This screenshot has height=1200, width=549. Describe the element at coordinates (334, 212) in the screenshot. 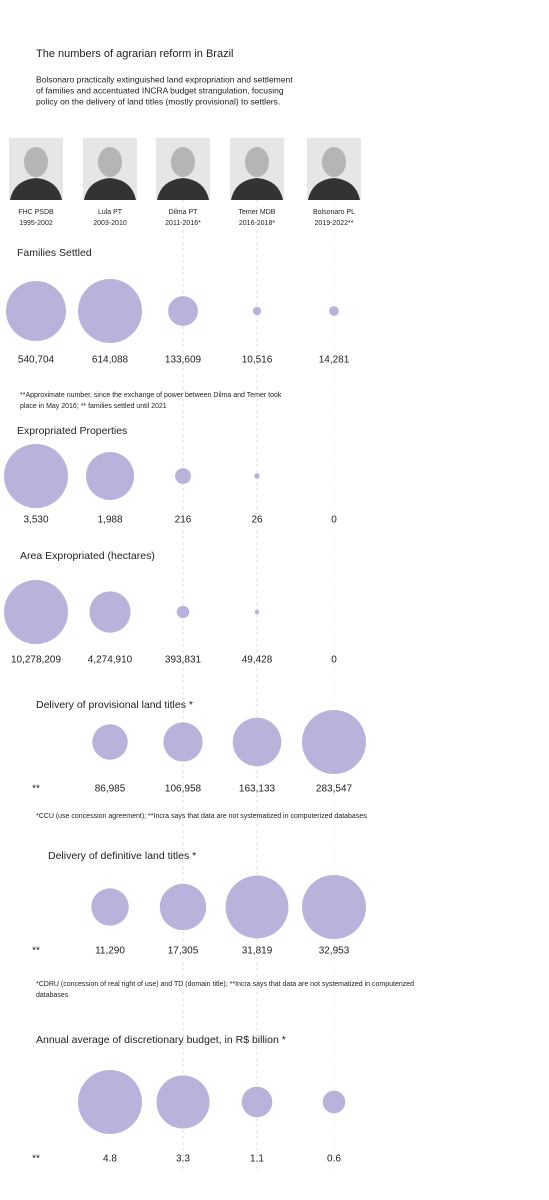

I see `president-name: Bolsonaro PL` at that location.